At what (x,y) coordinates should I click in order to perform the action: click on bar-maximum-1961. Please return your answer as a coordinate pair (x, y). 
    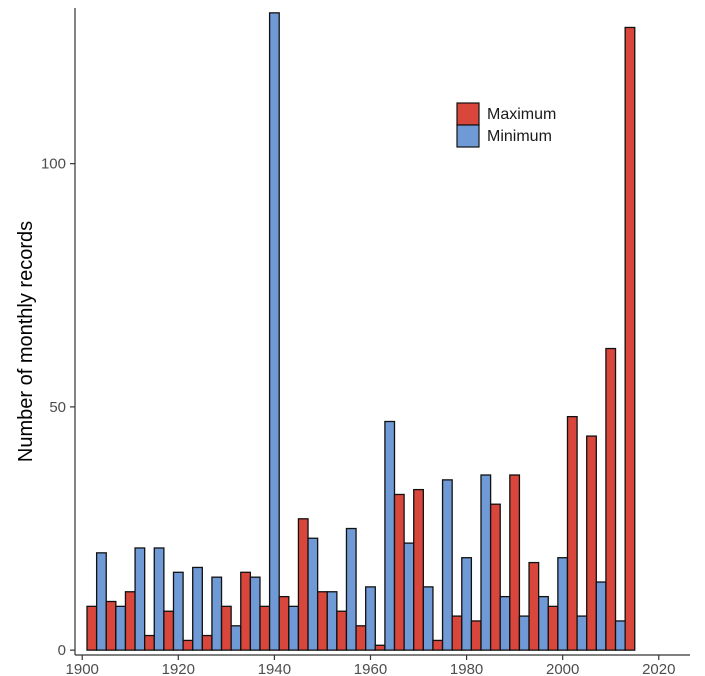
    Looking at the image, I should click on (380, 647).